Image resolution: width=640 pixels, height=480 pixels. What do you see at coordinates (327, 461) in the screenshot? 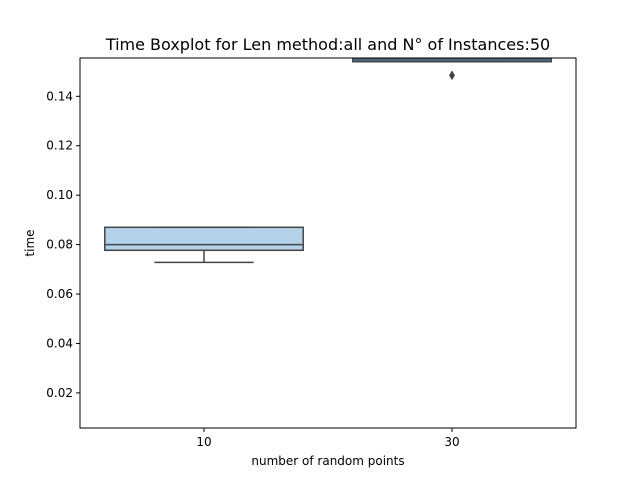
I see `x-axis-label: number of random points` at bounding box center [327, 461].